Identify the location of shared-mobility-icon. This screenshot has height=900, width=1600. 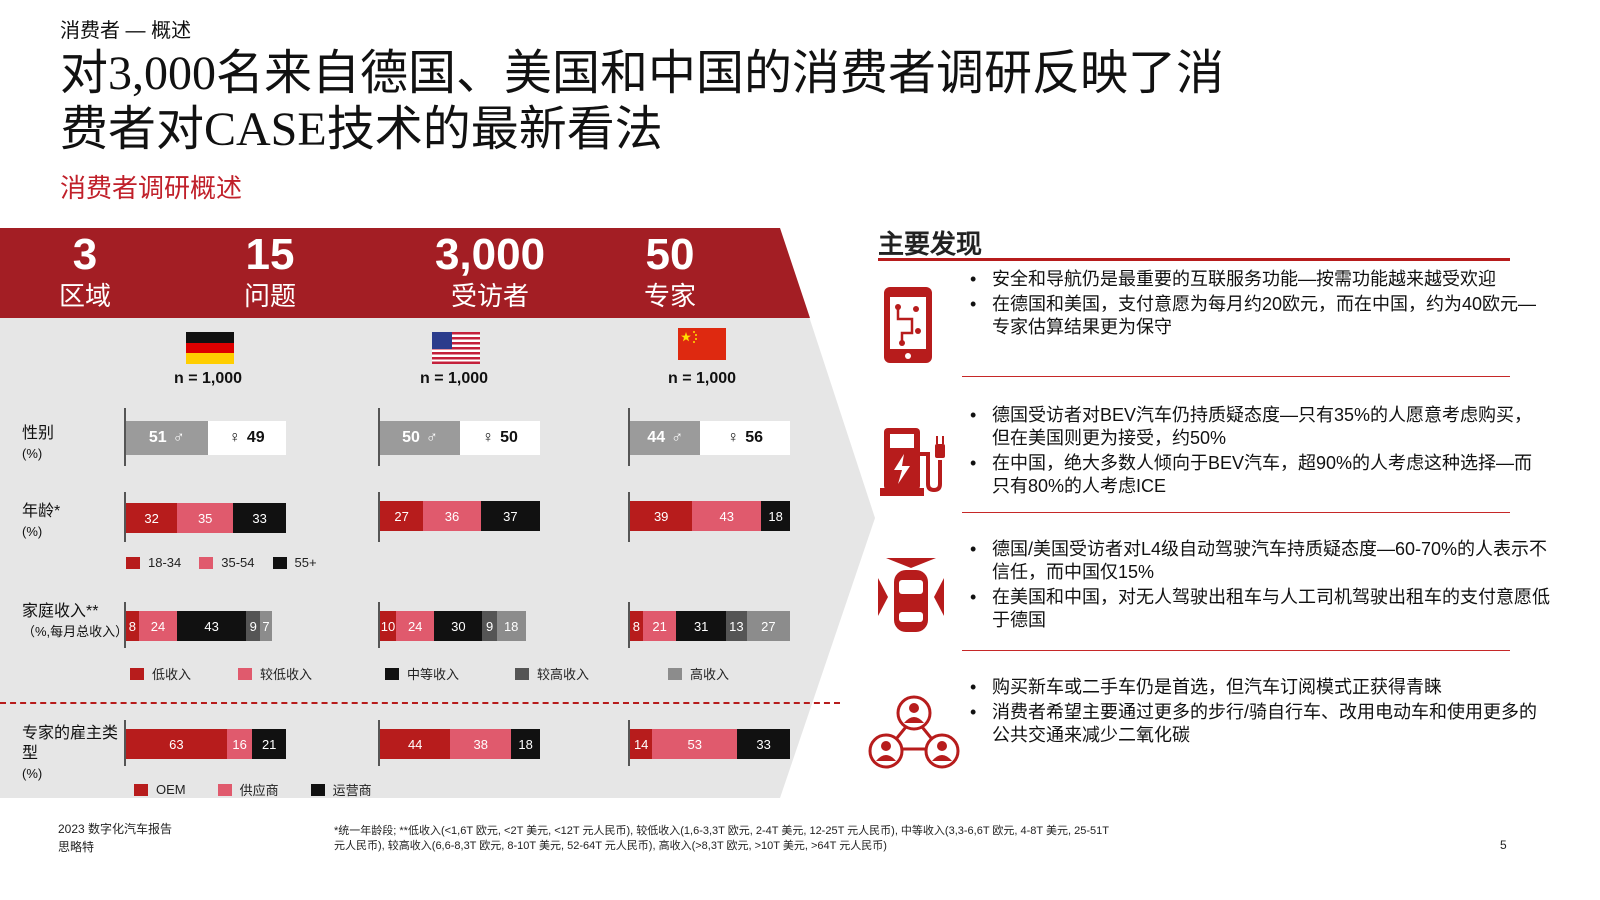
(914, 732).